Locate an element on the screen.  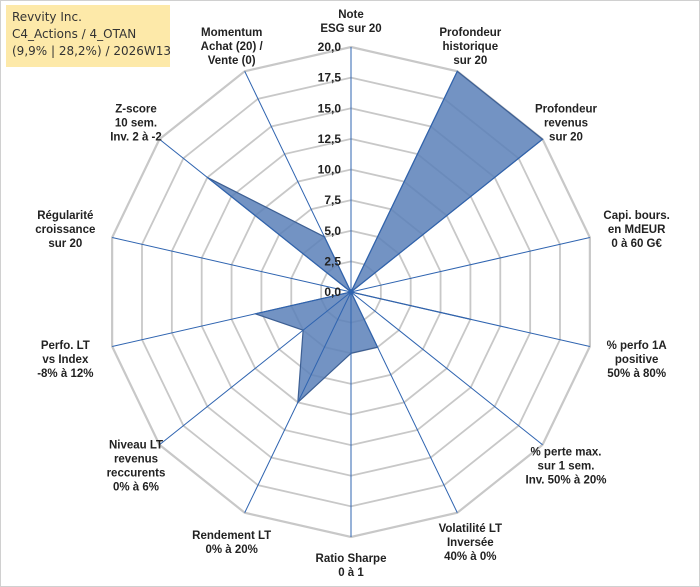
category-label-13: Momentum Achat (20) / Vente (0) is located at coordinates (232, 47).